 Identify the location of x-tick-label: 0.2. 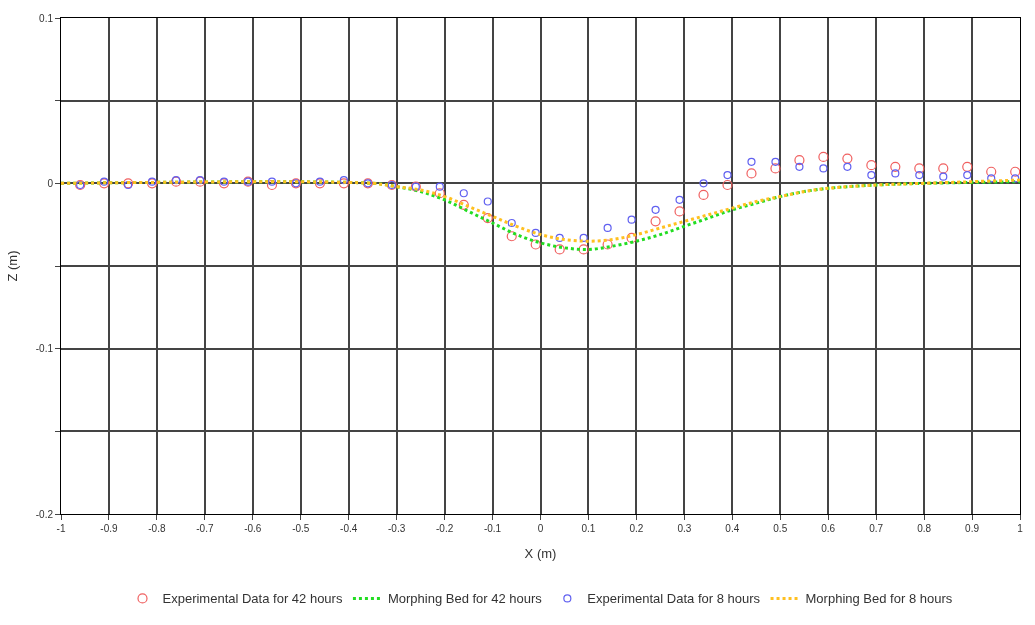
(636, 528).